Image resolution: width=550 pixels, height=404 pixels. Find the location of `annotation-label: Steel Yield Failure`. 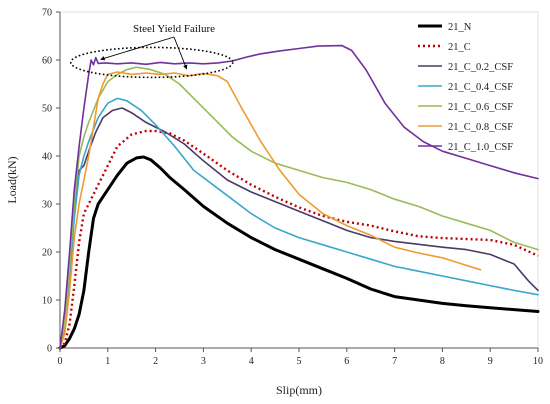

annotation-label: Steel Yield Failure is located at coordinates (174, 29).